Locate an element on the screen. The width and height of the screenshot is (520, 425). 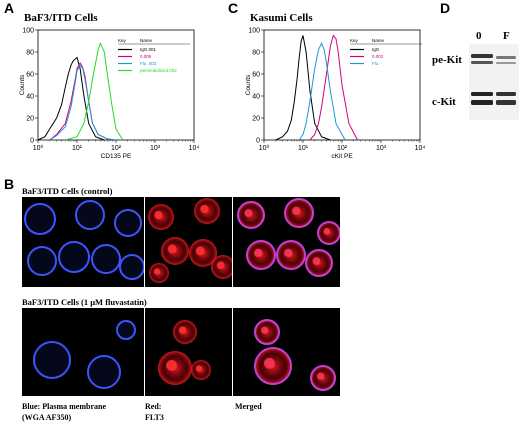
western-blot is located at coordinates (494, 82).